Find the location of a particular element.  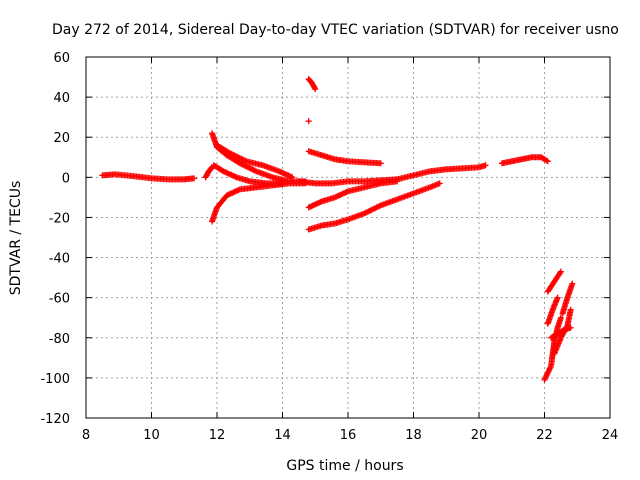

y-tick-label: -40 is located at coordinates (59, 259).